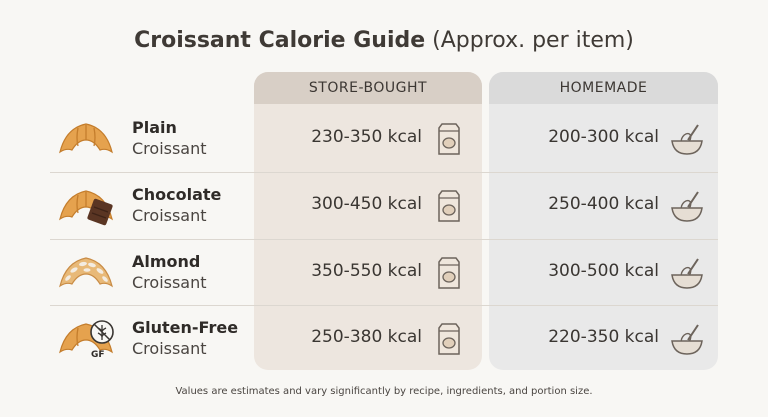  Describe the element at coordinates (366, 271) in the screenshot. I see `store-bought-value: 350-550 kcal` at that location.